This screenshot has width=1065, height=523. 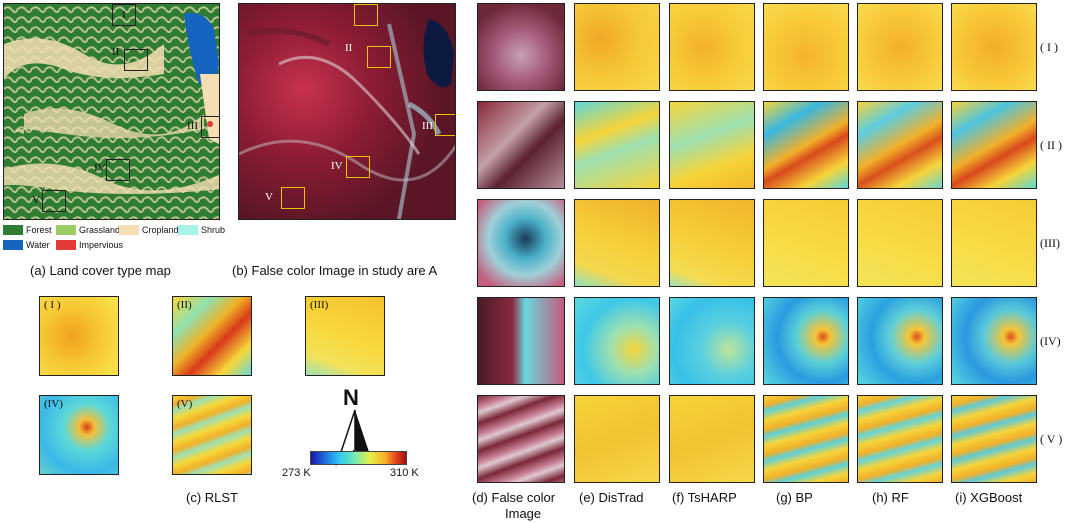 What do you see at coordinates (184, 305) in the screenshot?
I see `rlst-label-2: (II)` at bounding box center [184, 305].